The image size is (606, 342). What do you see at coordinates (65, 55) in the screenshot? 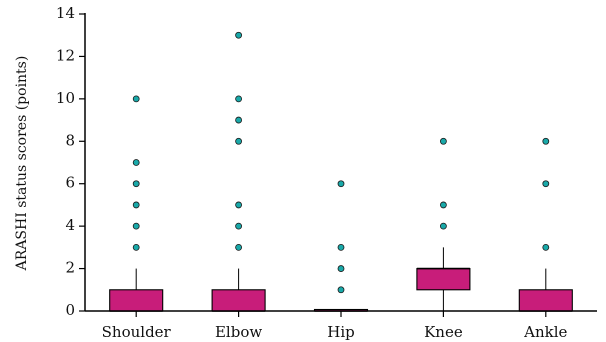
I see `y-tick-label-12: 12` at bounding box center [65, 55].